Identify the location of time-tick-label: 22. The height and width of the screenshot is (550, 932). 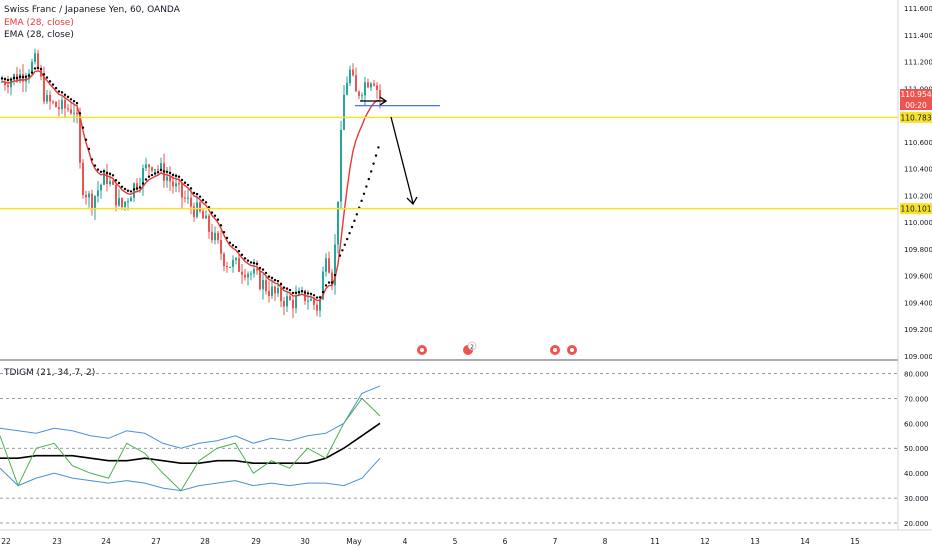
(6, 541).